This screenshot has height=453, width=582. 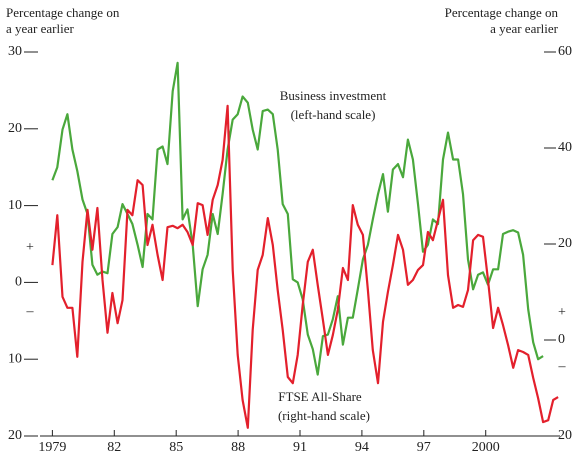 I want to click on series-label: Business investment, so click(x=333, y=95).